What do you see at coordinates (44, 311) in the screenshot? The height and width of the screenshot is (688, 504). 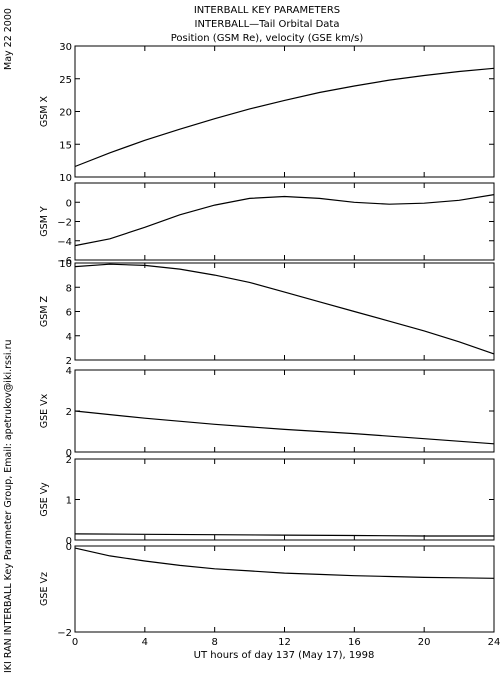 I see `y-axis-label: GSM Z` at bounding box center [44, 311].